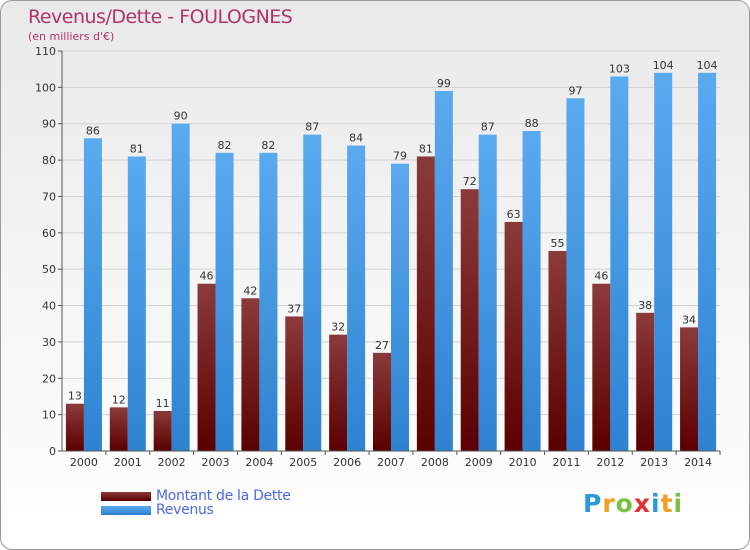 This screenshot has width=750, height=550. I want to click on data-label-revenus-2000: 86, so click(93, 130).